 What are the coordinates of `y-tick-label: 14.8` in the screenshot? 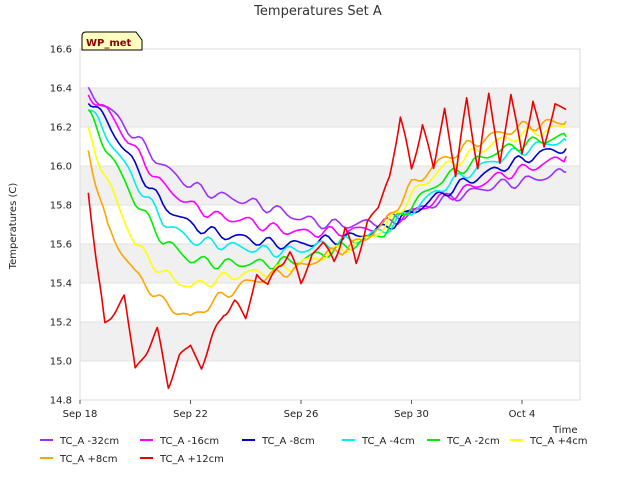 It's located at (61, 401).